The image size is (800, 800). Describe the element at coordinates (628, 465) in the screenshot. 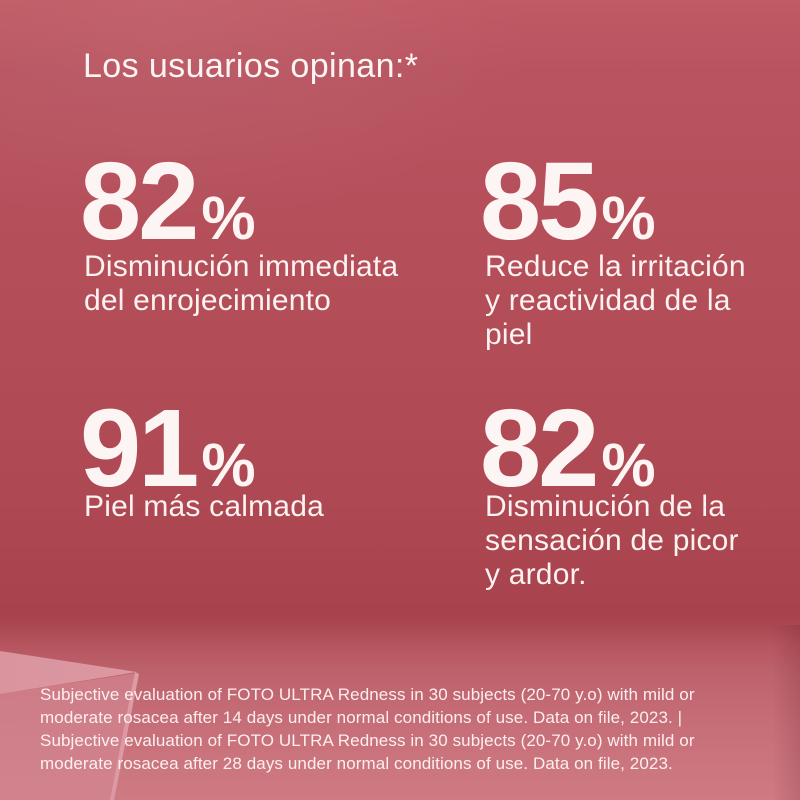

I see `percent-sign-4: %` at that location.